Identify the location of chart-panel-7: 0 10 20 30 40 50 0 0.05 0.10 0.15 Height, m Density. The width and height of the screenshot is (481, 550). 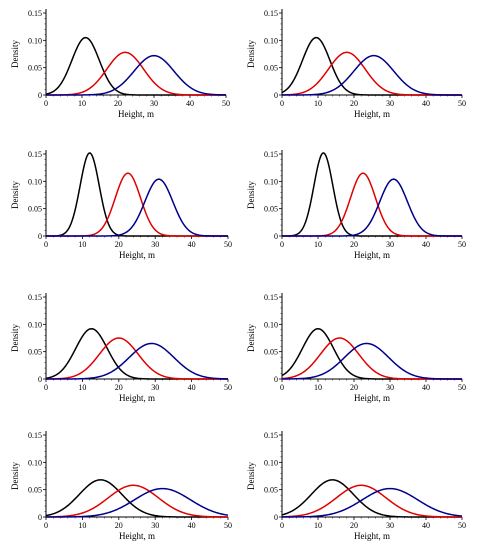
(121, 486).